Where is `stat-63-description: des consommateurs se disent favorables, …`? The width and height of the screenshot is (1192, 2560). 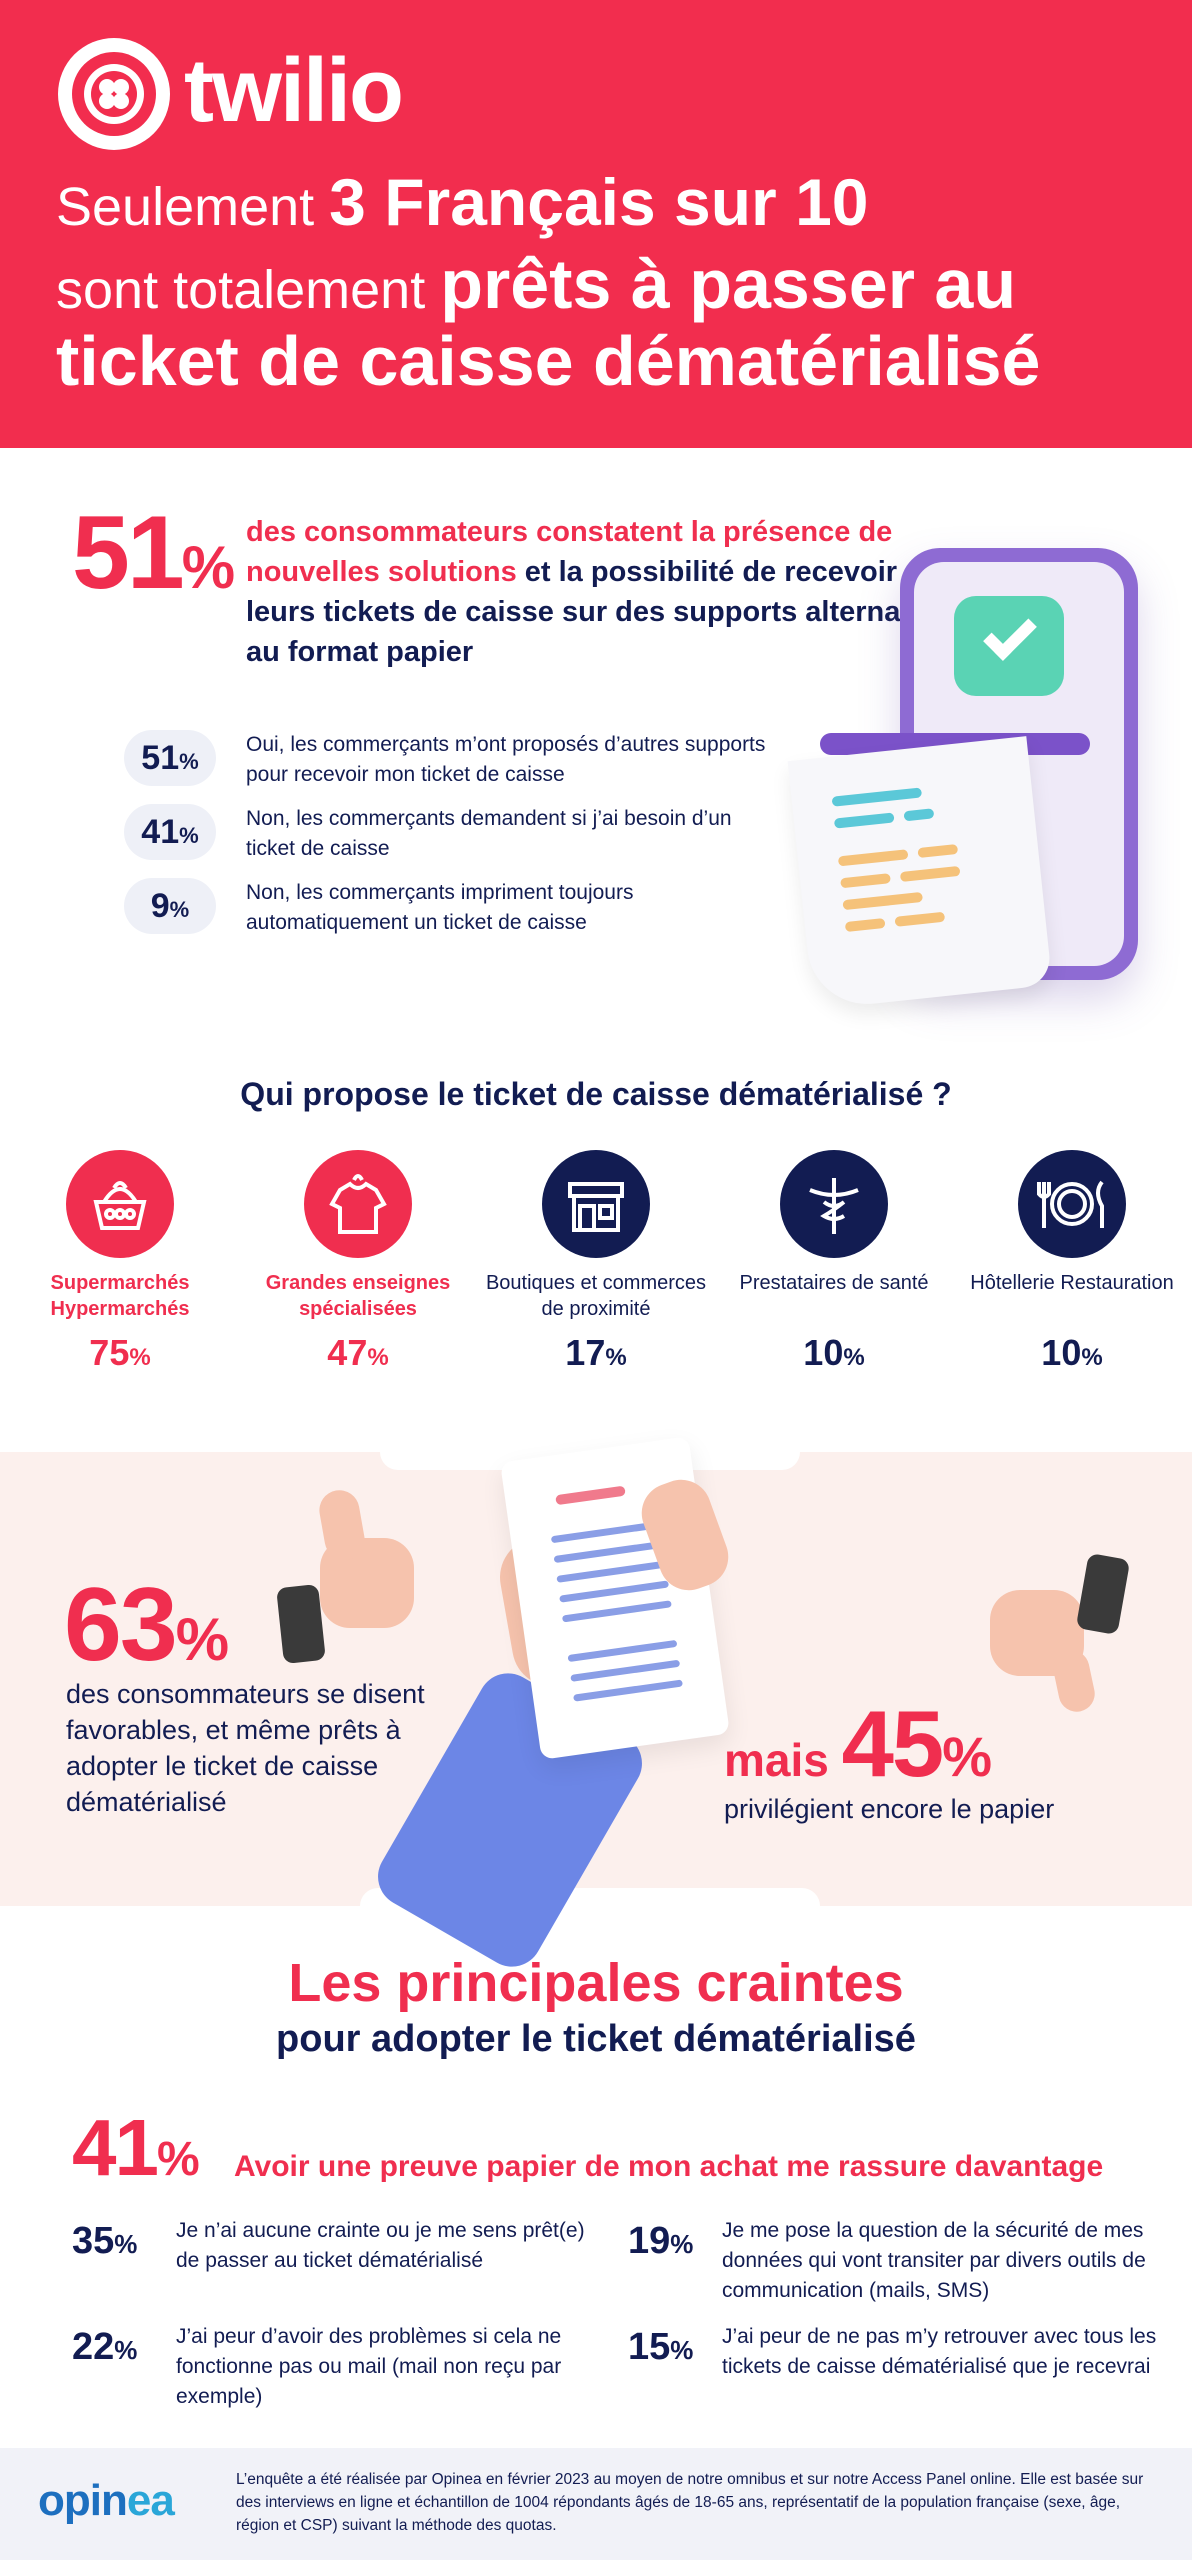
stat-63-description: des consommateurs se disent favorables, … is located at coordinates (245, 1748).